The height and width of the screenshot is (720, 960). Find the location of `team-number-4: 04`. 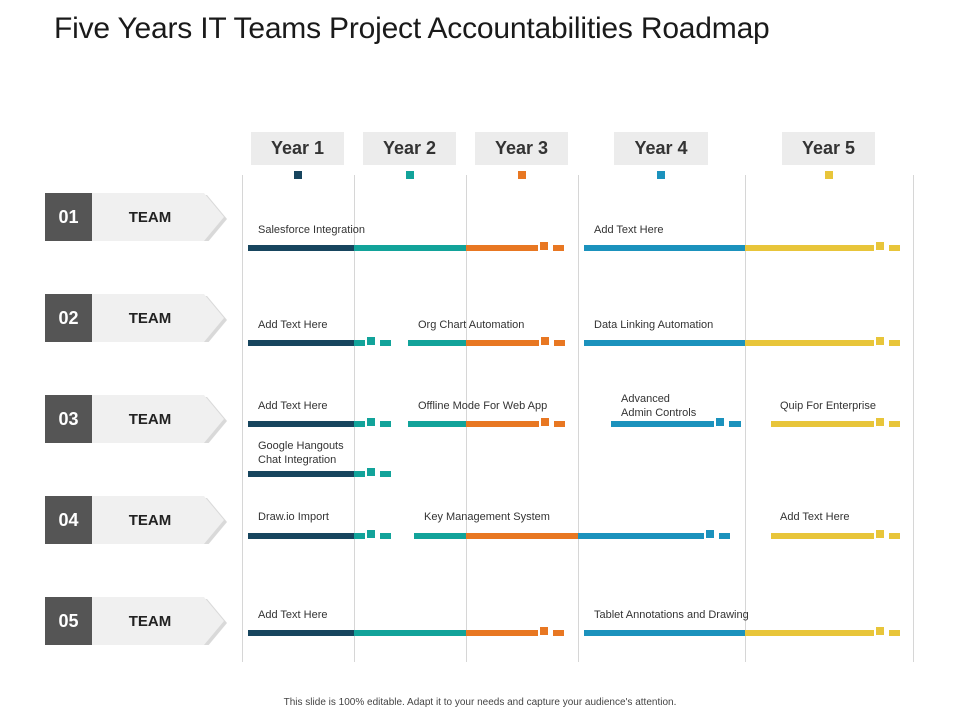

team-number-4: 04 is located at coordinates (68, 520).